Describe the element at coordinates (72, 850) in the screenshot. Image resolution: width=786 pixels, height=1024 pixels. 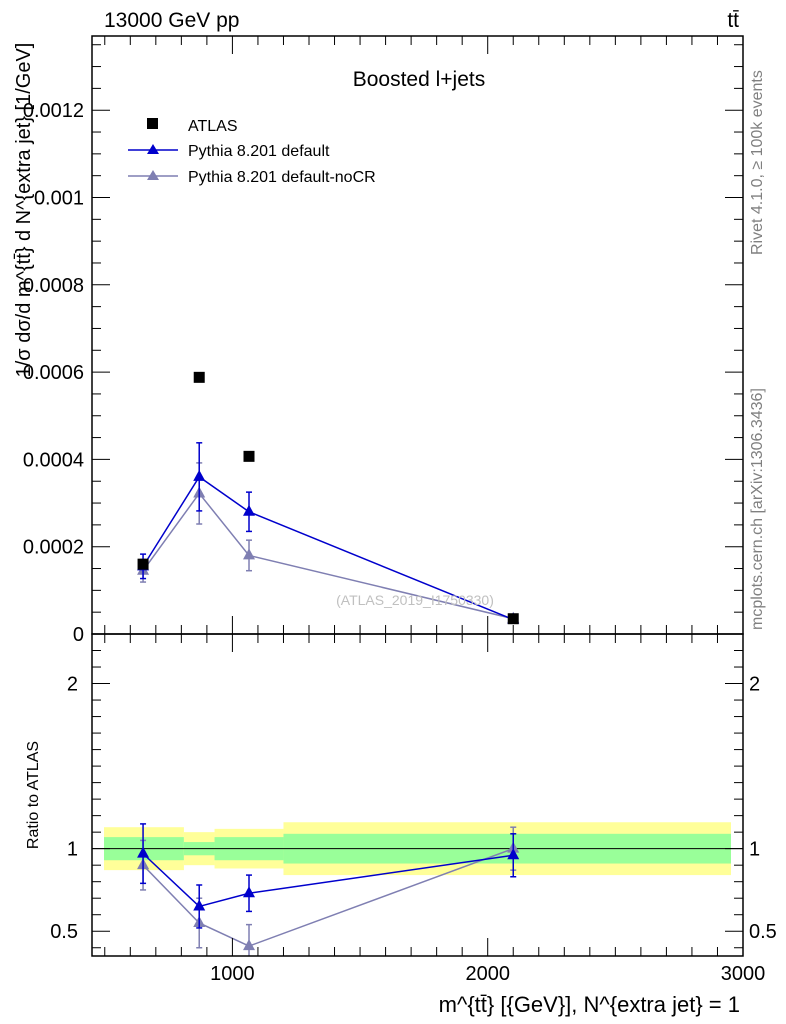
I see `ratio-y-tick-label: 1` at that location.